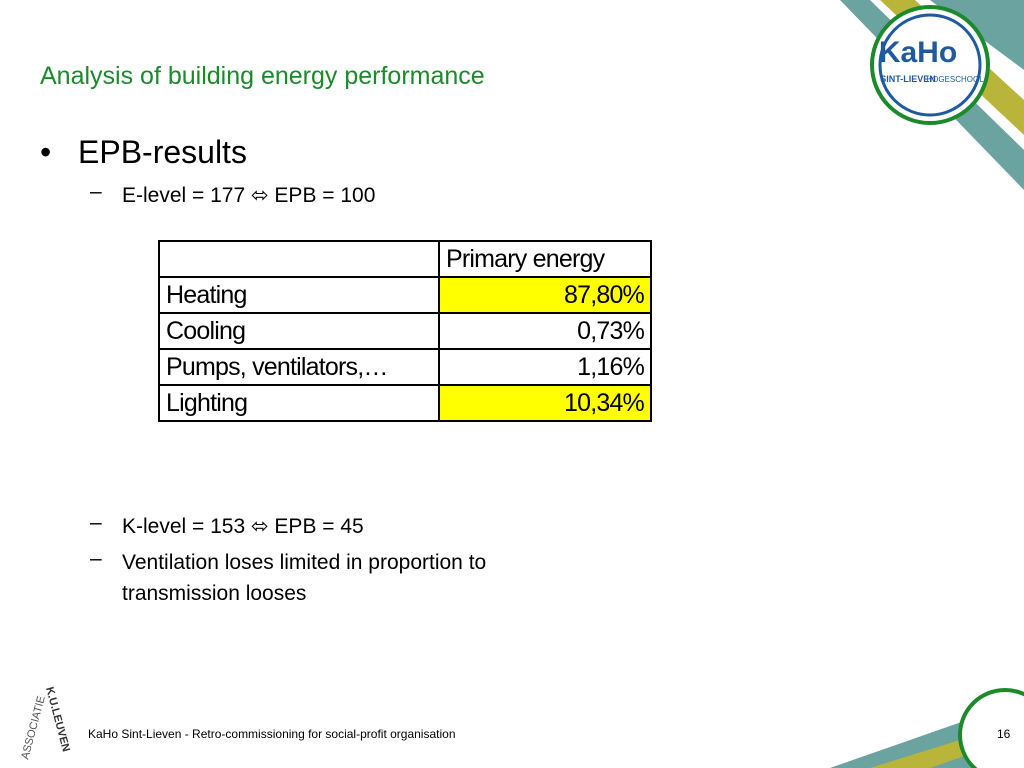 The width and height of the screenshot is (1024, 768). Describe the element at coordinates (162, 152) in the screenshot. I see `bullet-text: EPB-results` at that location.